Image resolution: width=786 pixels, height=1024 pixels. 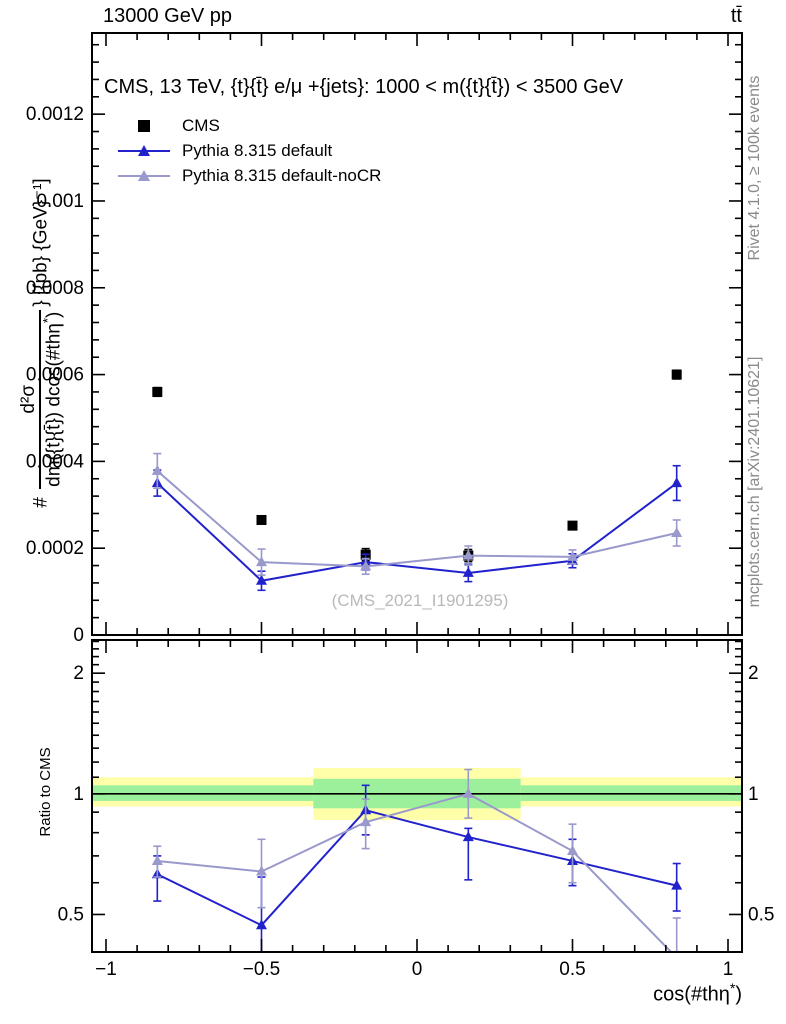 I want to click on x-tick-label: 1, so click(x=728, y=969).